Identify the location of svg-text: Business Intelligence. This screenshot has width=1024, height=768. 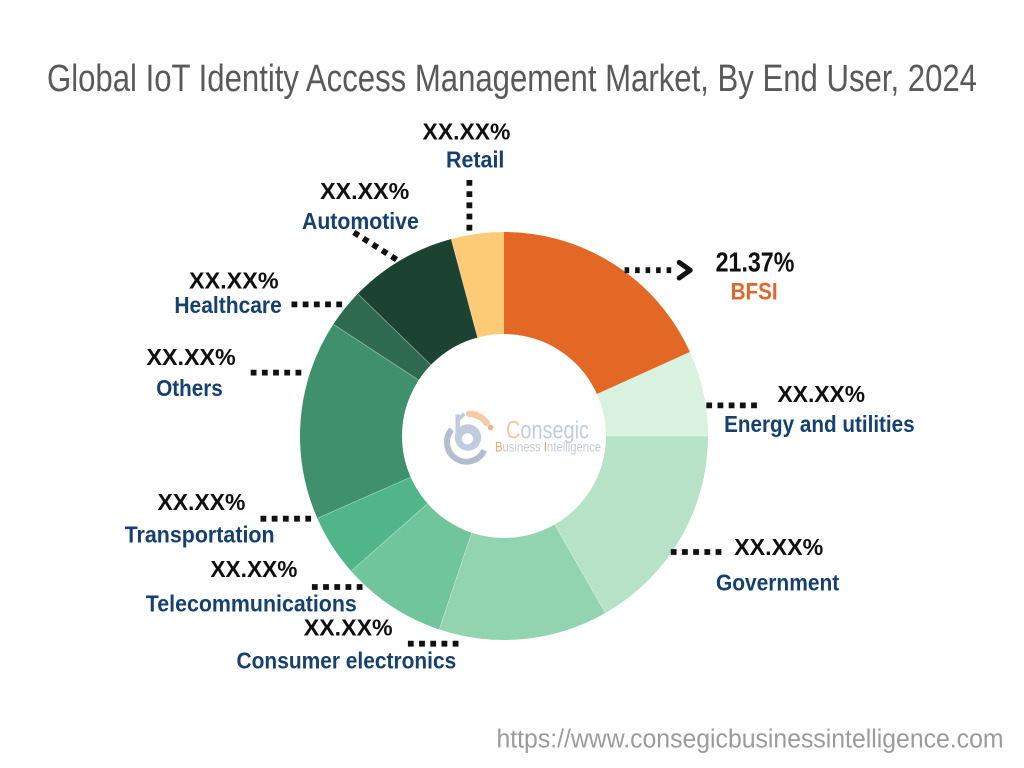
(548, 447).